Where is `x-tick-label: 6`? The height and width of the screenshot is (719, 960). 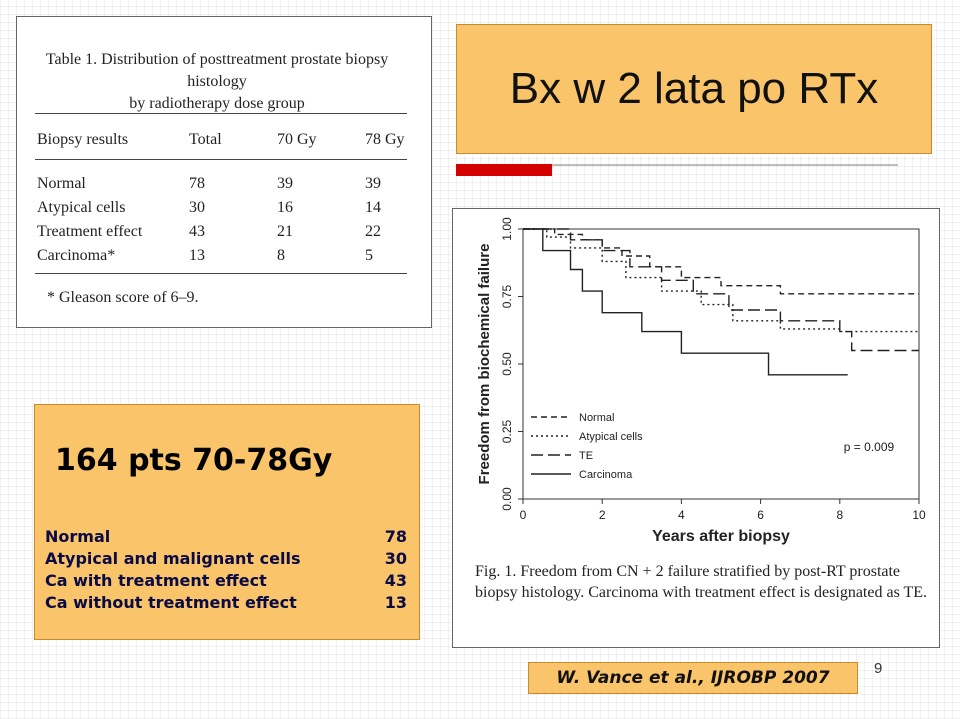
x-tick-label: 6 is located at coordinates (760, 515).